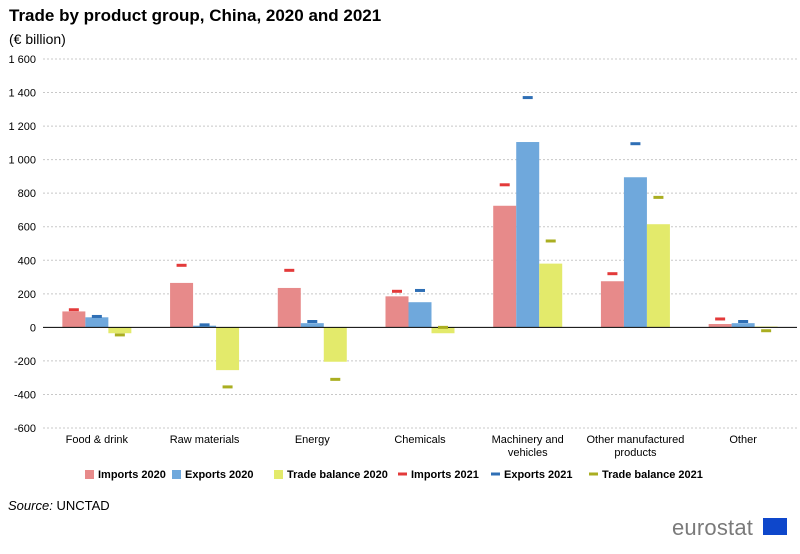  Describe the element at coordinates (713, 527) in the screenshot. I see `eurostat-logo: eurostat` at that location.